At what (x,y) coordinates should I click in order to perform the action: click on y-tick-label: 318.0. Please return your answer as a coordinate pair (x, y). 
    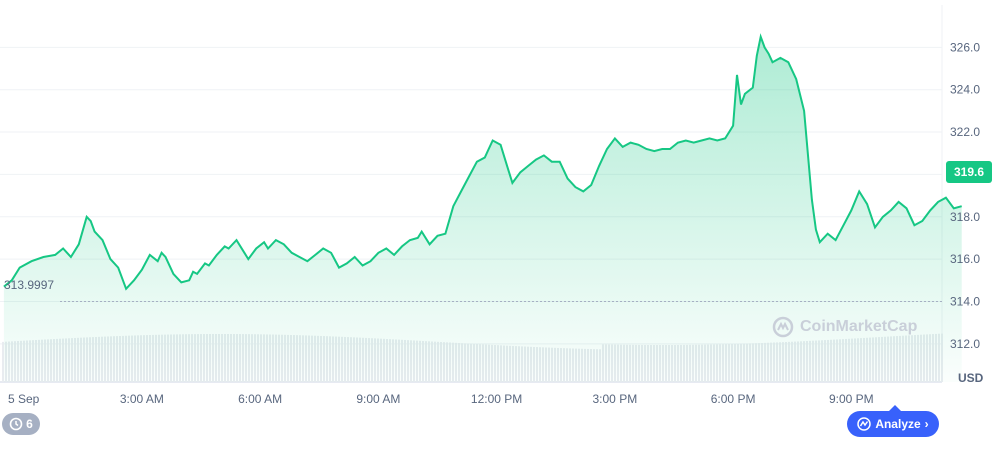
    Looking at the image, I should click on (965, 217).